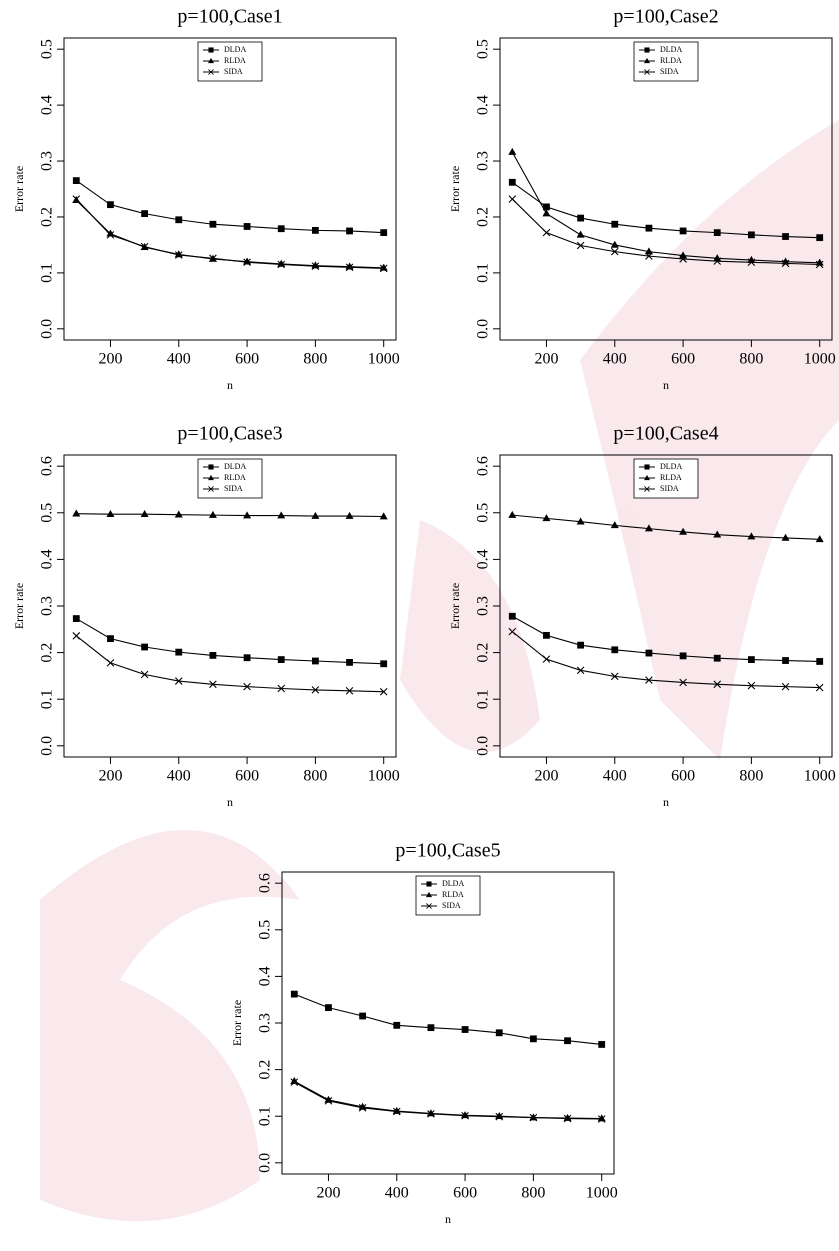 The image size is (839, 1251). I want to click on chart-title: p=100,Case4, so click(665, 434).